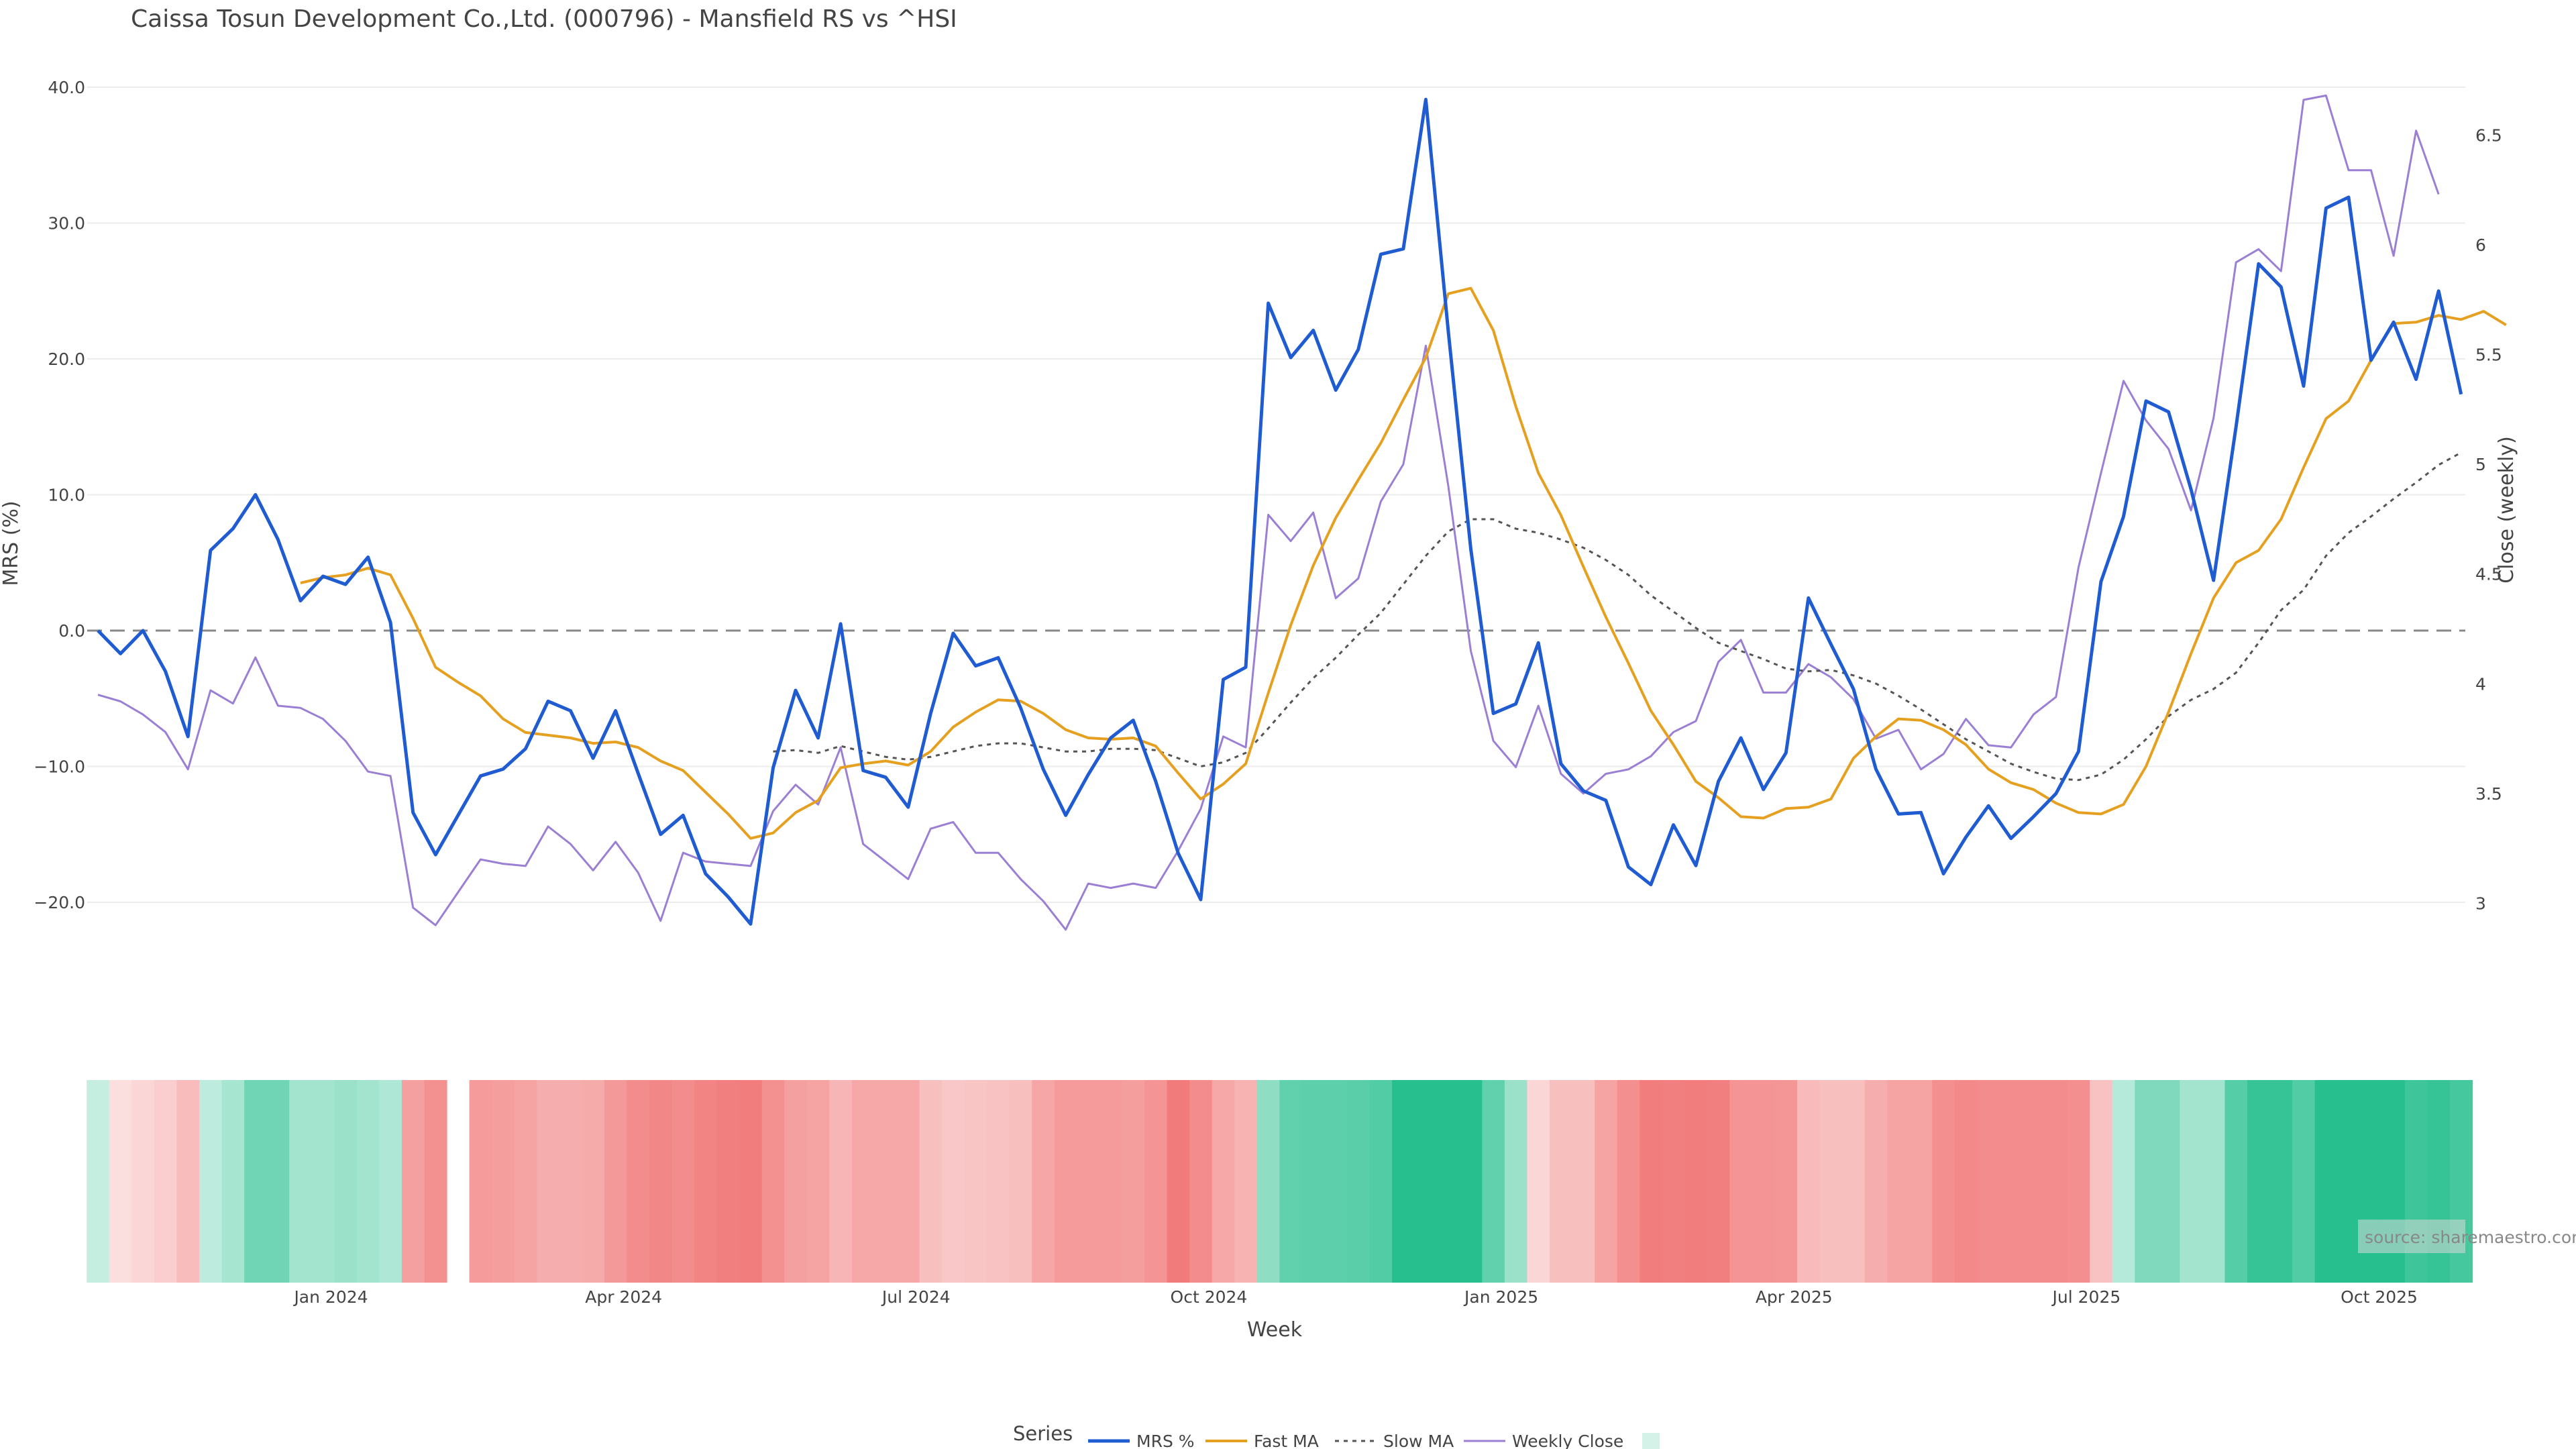 The height and width of the screenshot is (1449, 2576). I want to click on x-tick-label: Jan 2025, so click(1500, 1297).